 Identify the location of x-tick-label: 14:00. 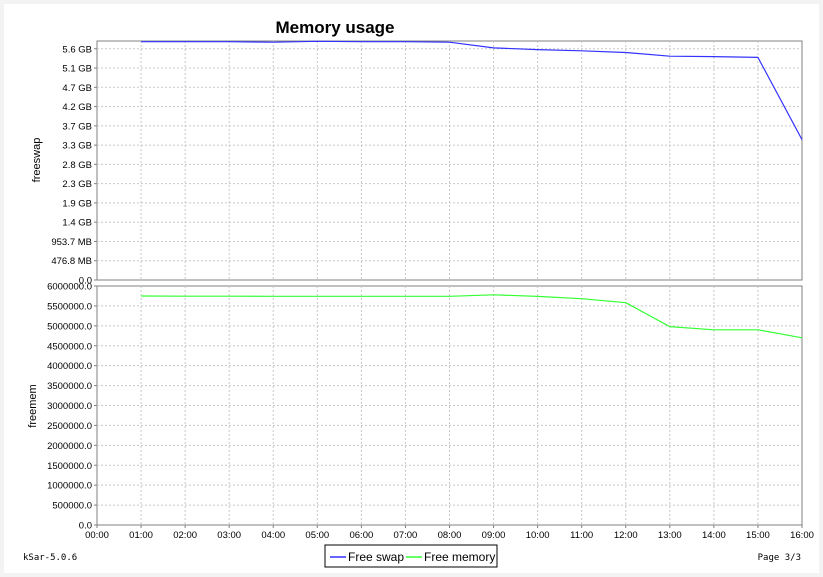
(714, 535).